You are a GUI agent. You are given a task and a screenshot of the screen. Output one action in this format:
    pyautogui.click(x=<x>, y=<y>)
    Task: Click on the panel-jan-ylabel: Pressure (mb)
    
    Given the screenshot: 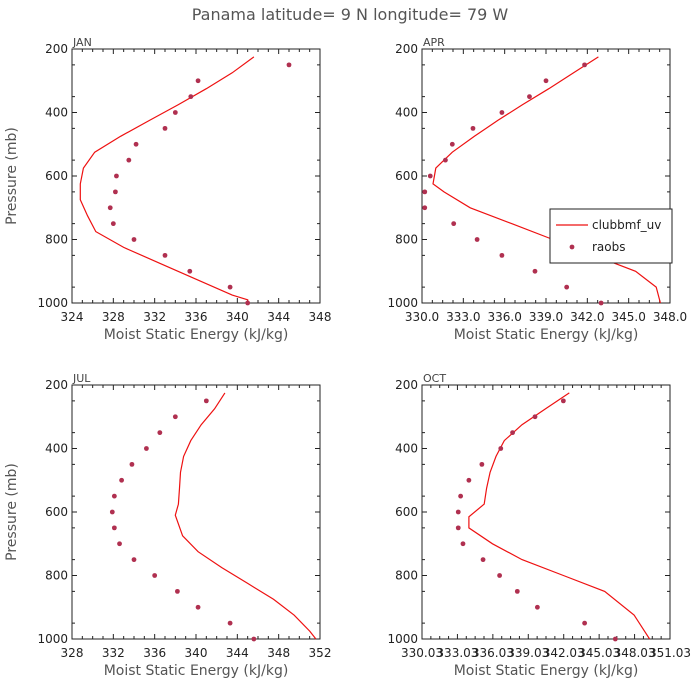 What is the action you would take?
    pyautogui.click(x=12, y=176)
    